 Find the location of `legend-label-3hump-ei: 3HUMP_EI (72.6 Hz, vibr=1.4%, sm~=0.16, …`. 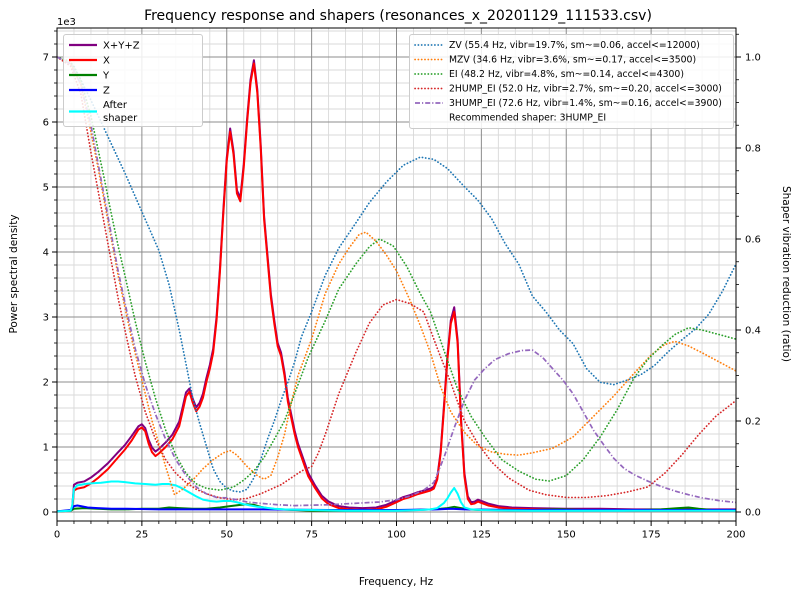

legend-label-3hump-ei: 3HUMP_EI (72.6 Hz, vibr=1.4%, sm~=0.16, … is located at coordinates (585, 103).